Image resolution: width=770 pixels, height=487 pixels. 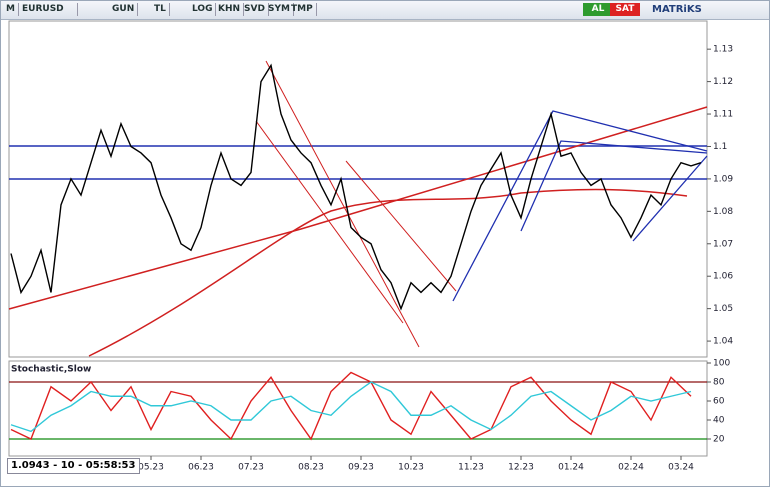 What do you see at coordinates (719, 383) in the screenshot?
I see `y-tick-label: 80` at bounding box center [719, 383].